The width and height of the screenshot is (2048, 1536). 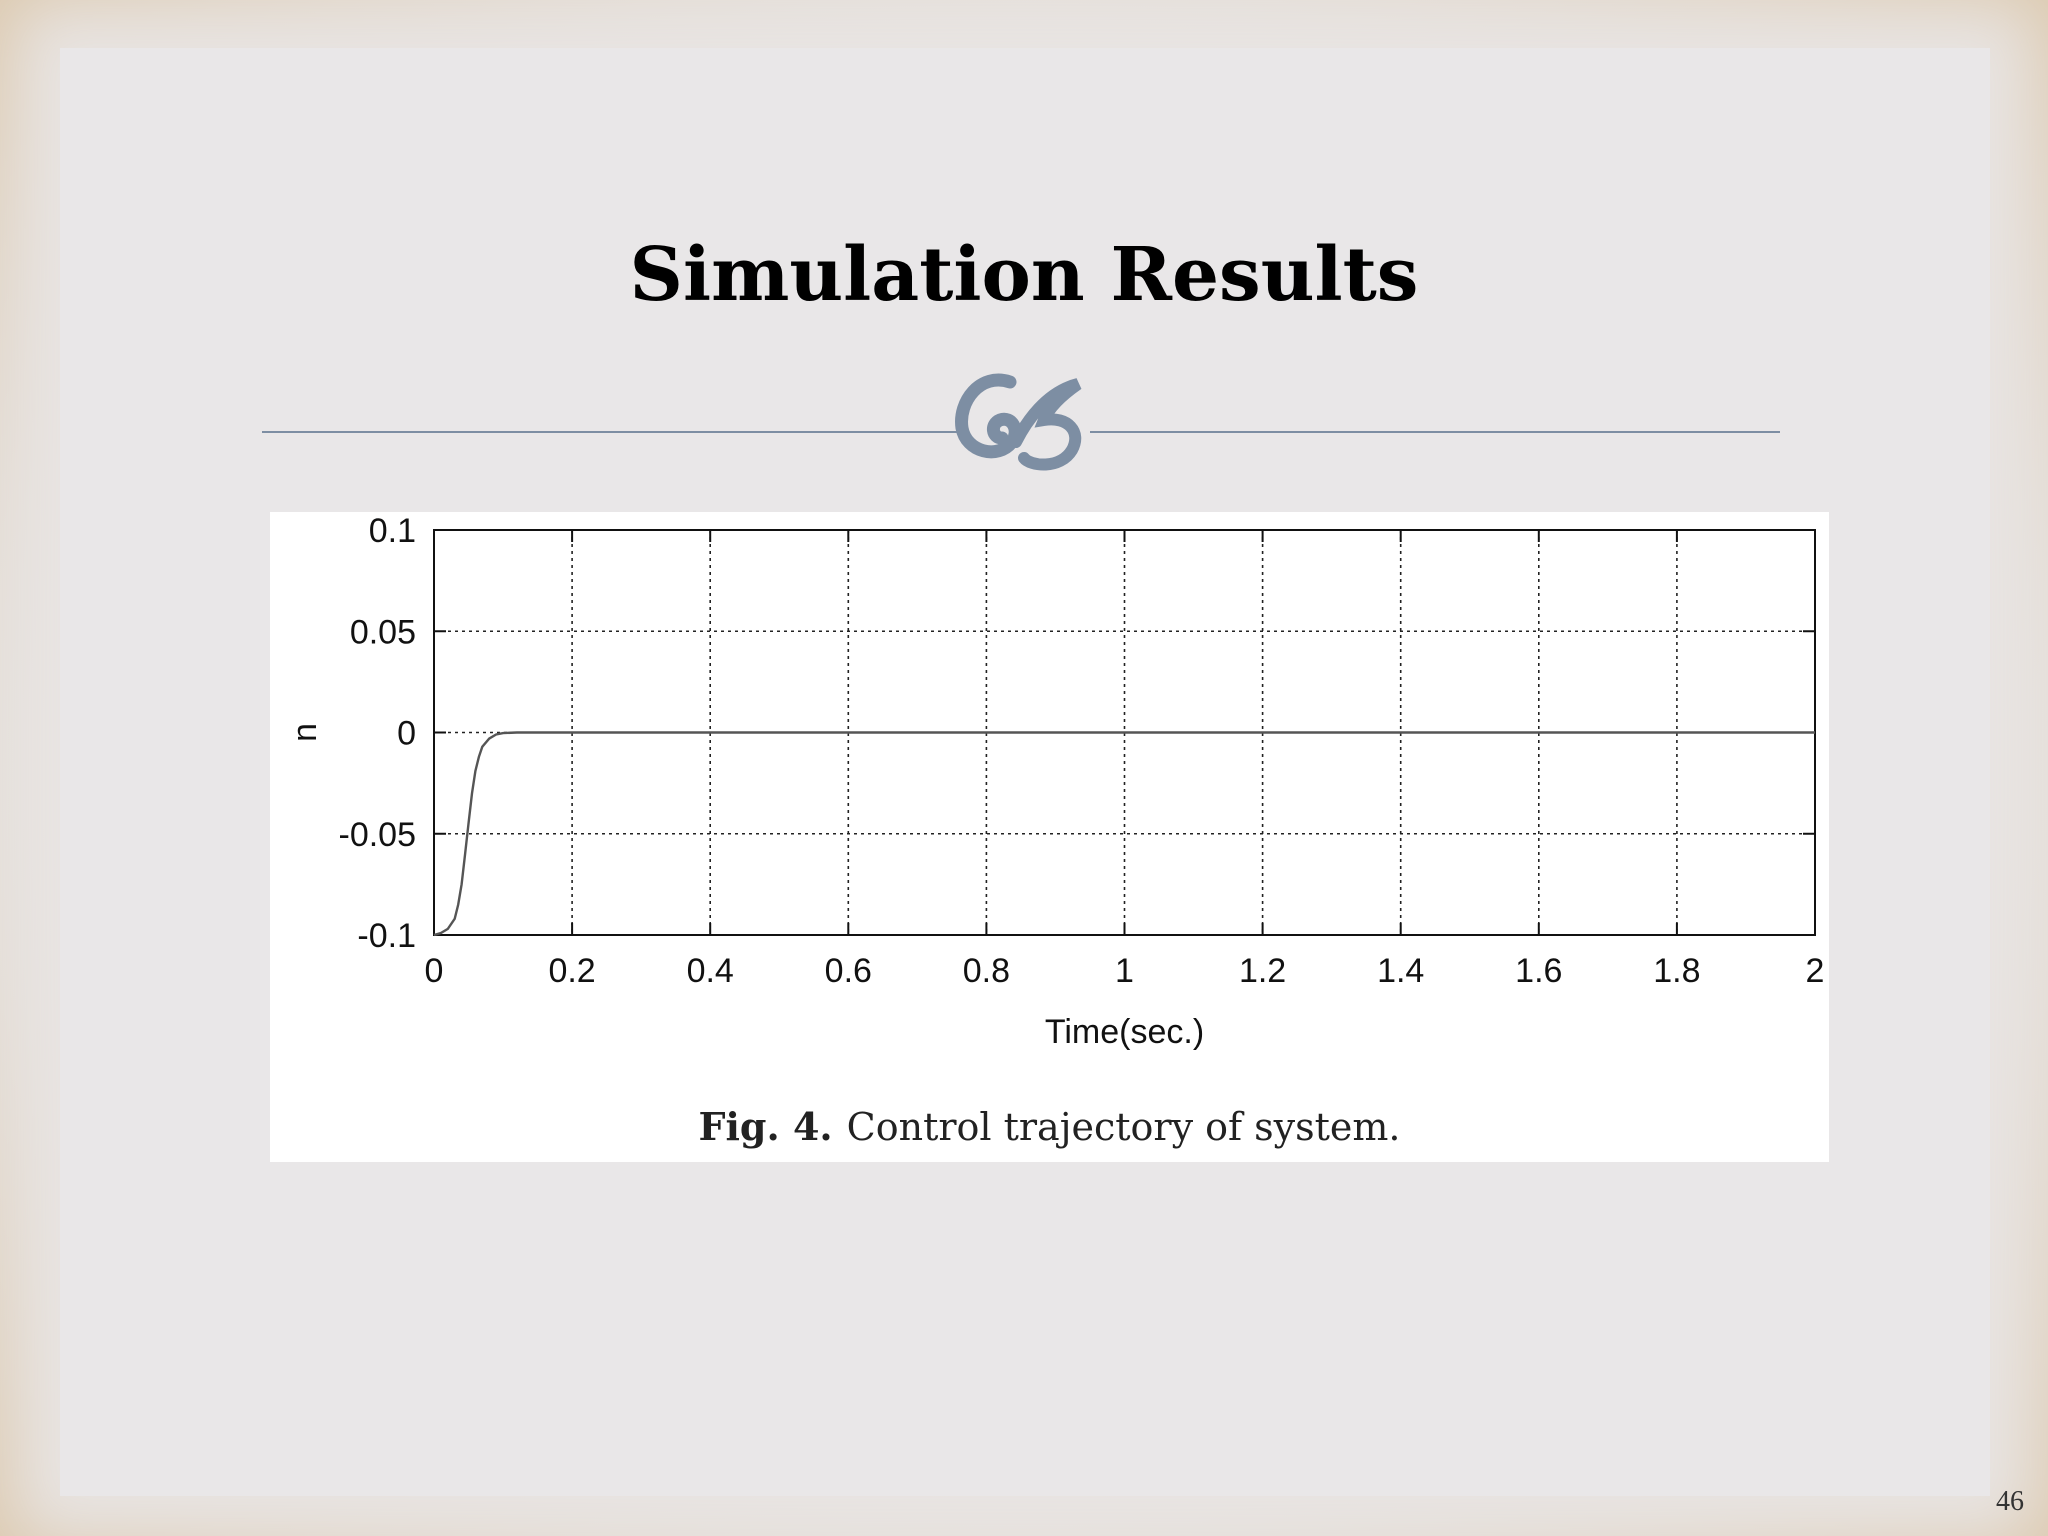 What do you see at coordinates (378, 835) in the screenshot?
I see `y-tick-label: -0.05` at bounding box center [378, 835].